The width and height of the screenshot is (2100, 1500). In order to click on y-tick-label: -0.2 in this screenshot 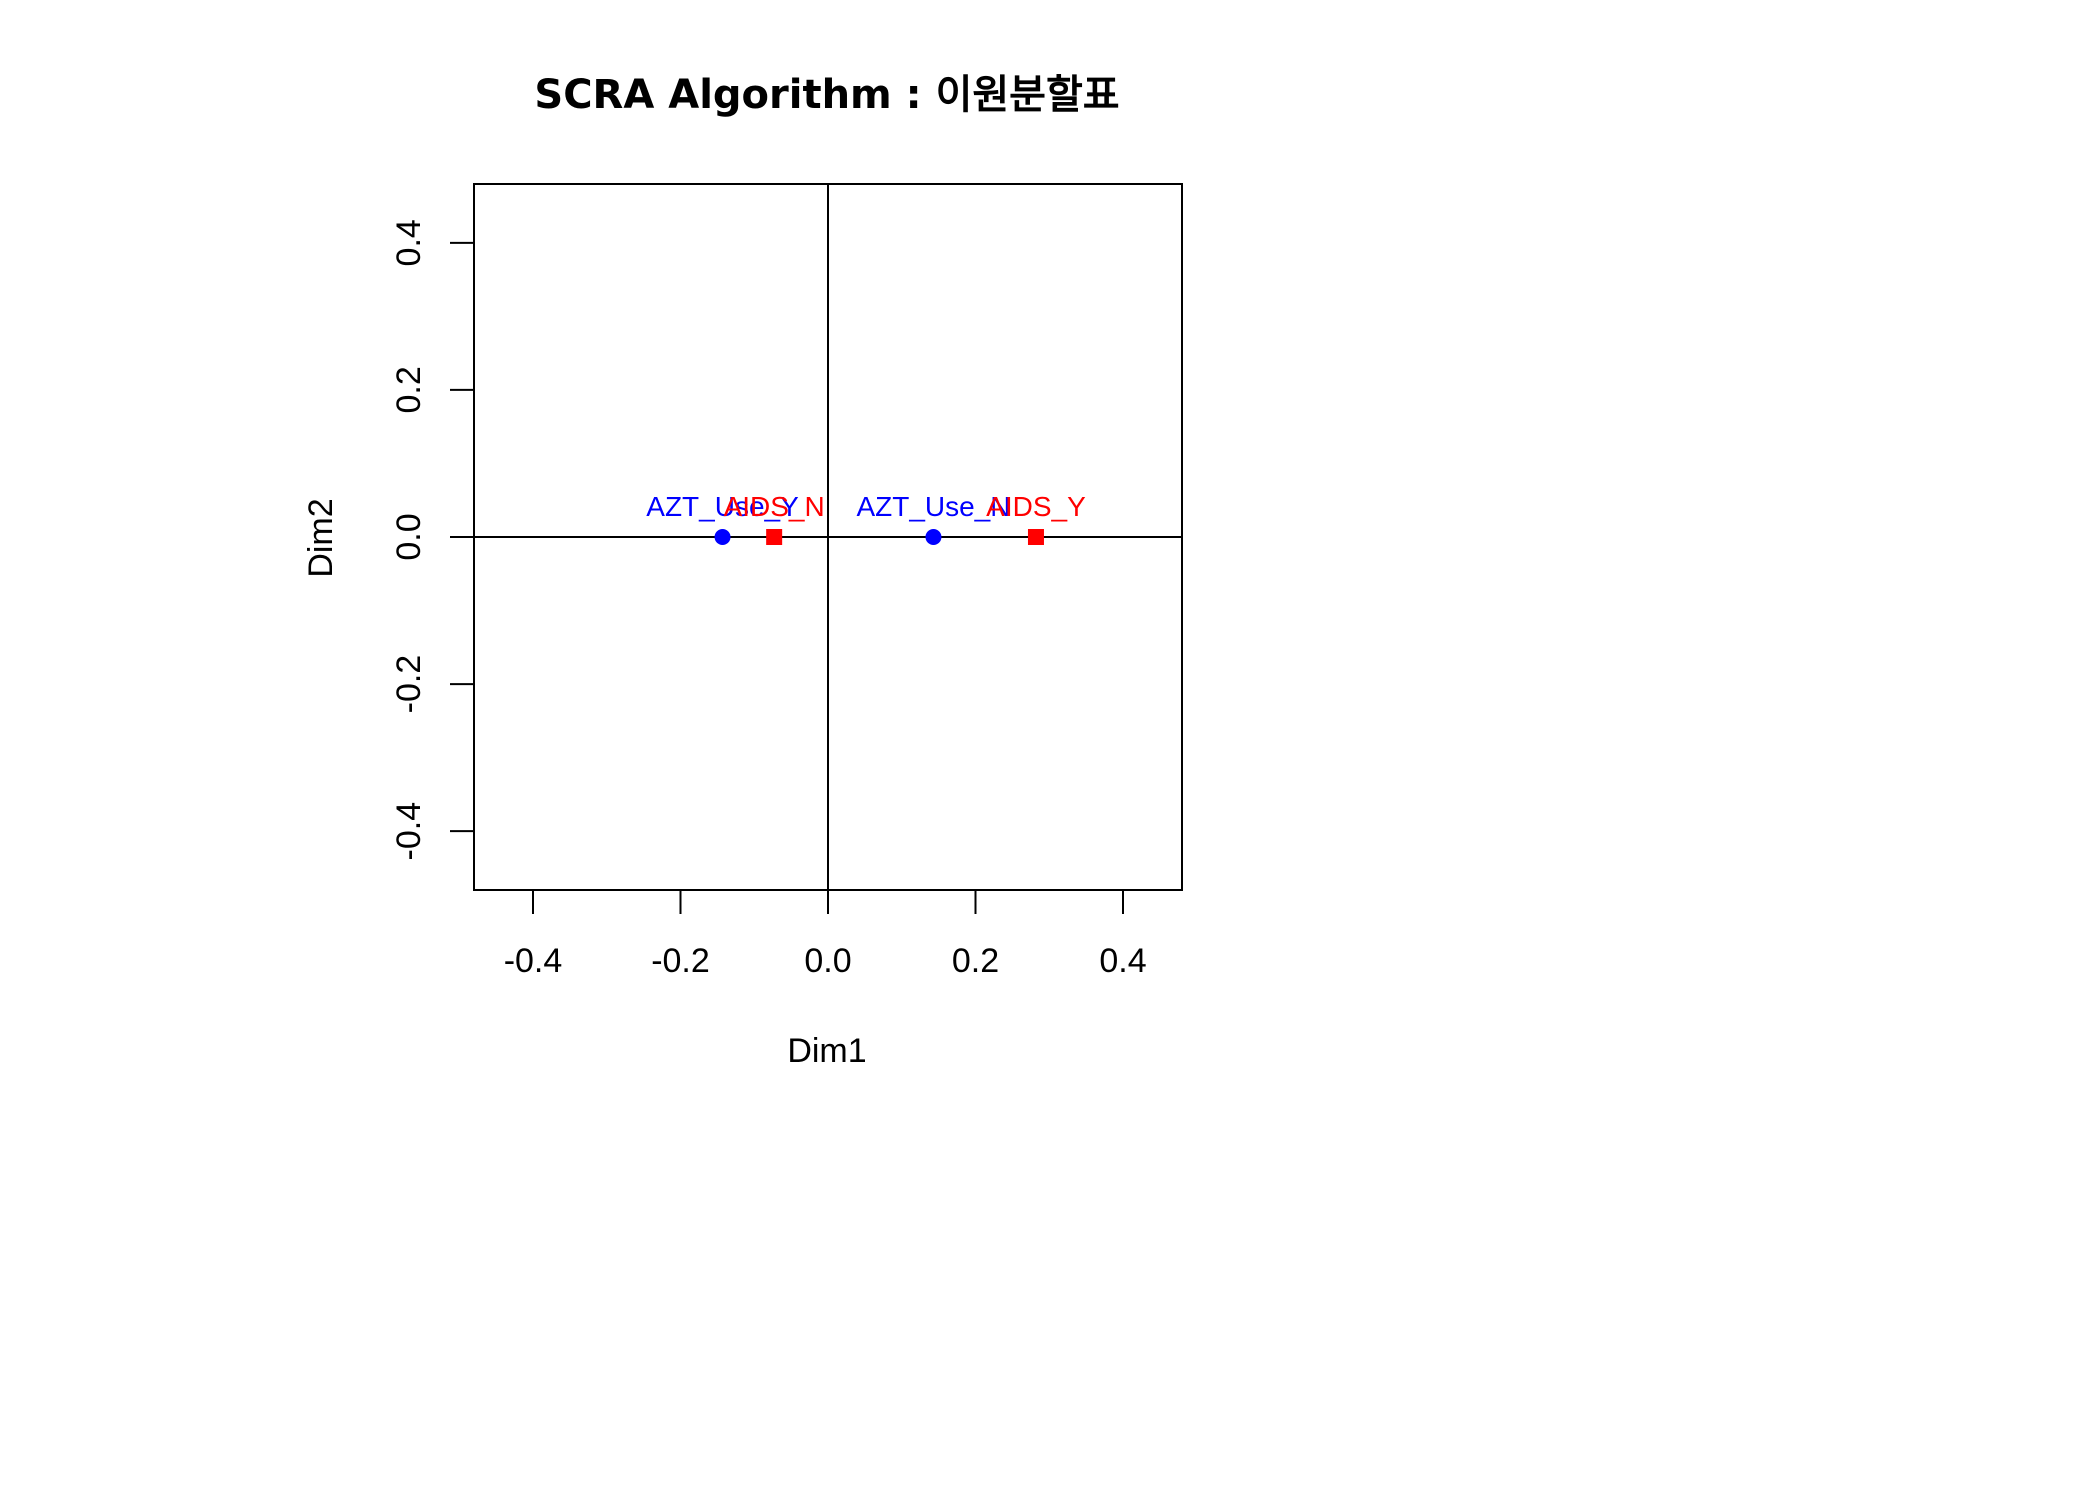, I will do `click(409, 684)`.